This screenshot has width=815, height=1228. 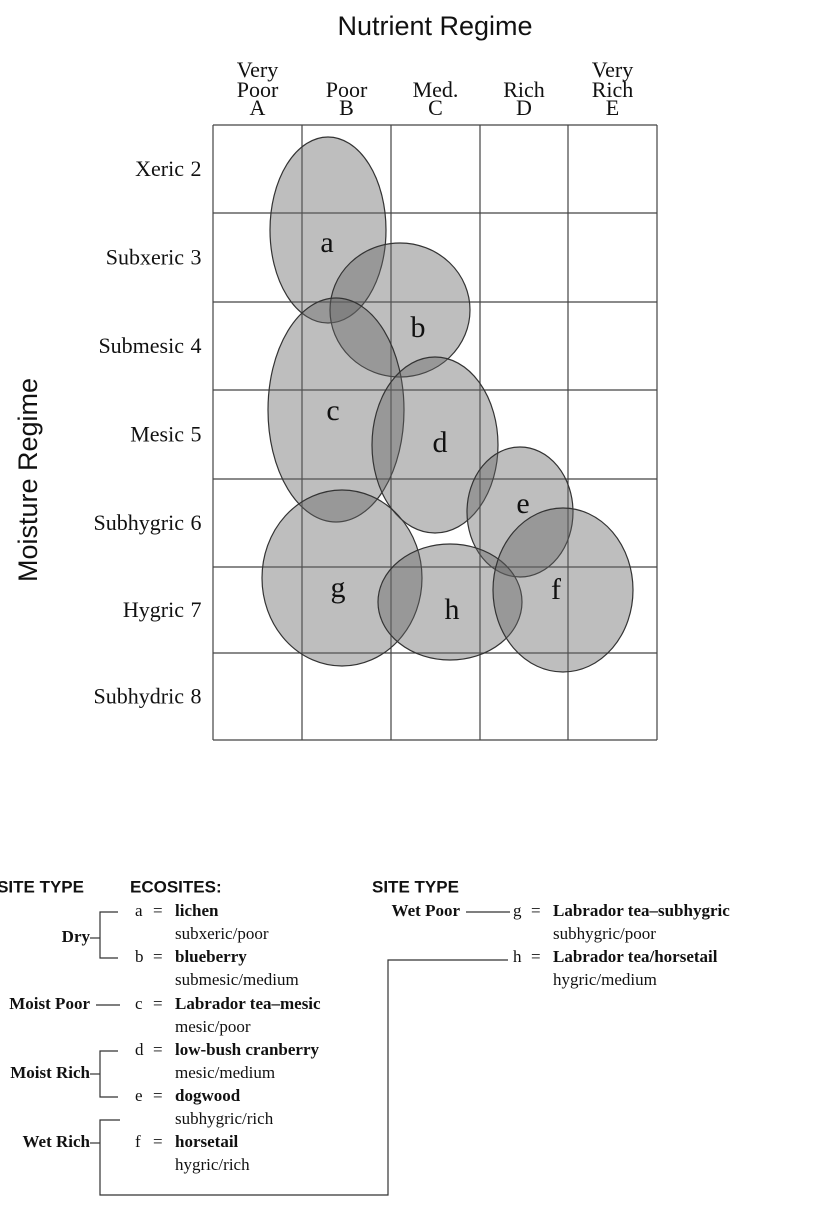 What do you see at coordinates (452, 609) in the screenshot?
I see `ecosite-label: h` at bounding box center [452, 609].